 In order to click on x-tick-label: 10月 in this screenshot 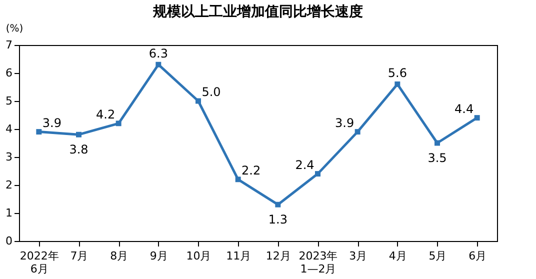, I will do `click(199, 256)`.